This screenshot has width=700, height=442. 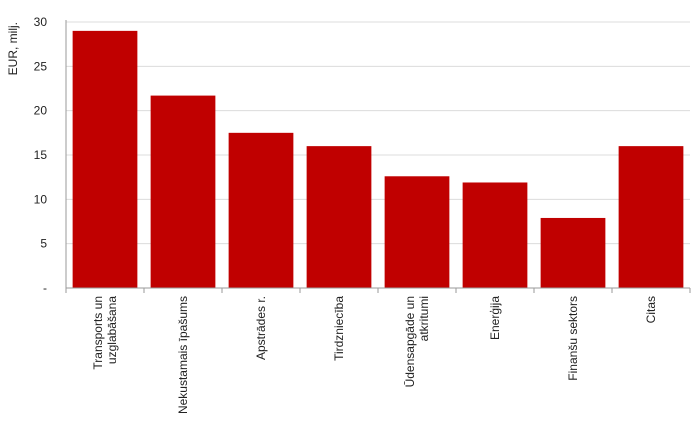 I want to click on x-category-label-line: Finanšu sektors, so click(x=573, y=338).